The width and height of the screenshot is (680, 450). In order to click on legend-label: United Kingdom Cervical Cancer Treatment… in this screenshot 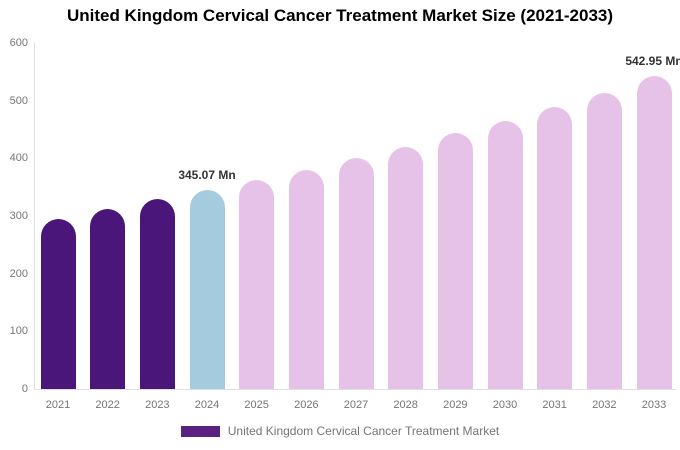, I will do `click(363, 431)`.